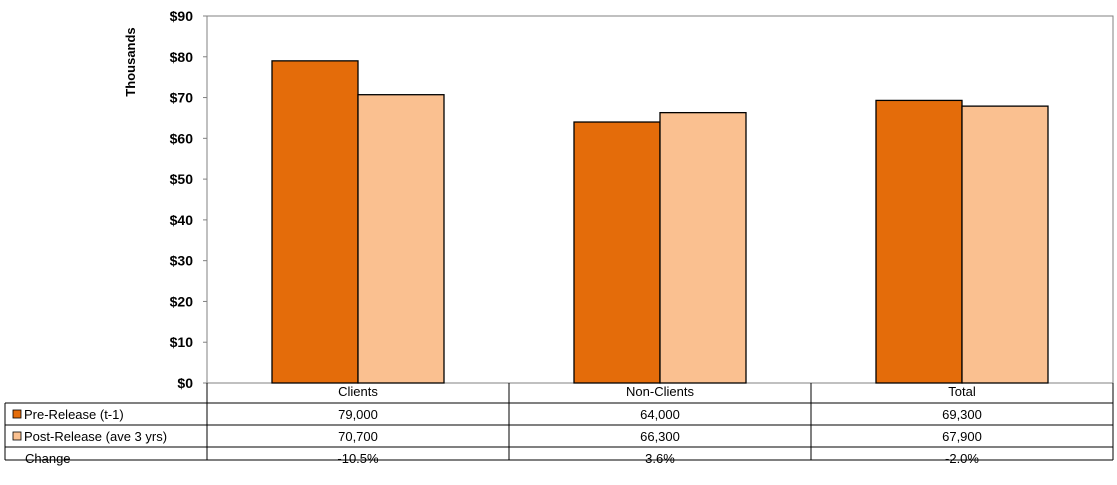 Image resolution: width=1117 pixels, height=485 pixels. I want to click on category-label: Total, so click(962, 391).